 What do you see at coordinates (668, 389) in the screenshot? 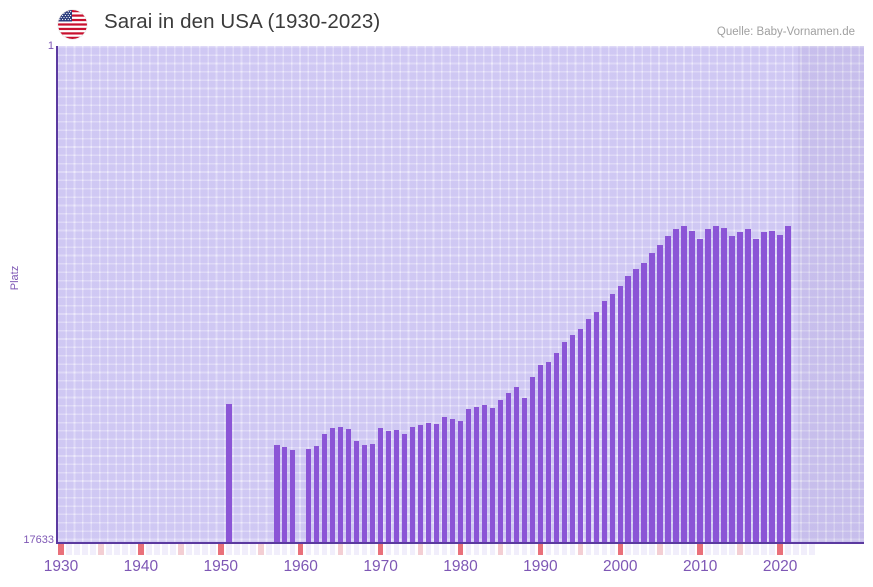
I see `bar-2006` at bounding box center [668, 389].